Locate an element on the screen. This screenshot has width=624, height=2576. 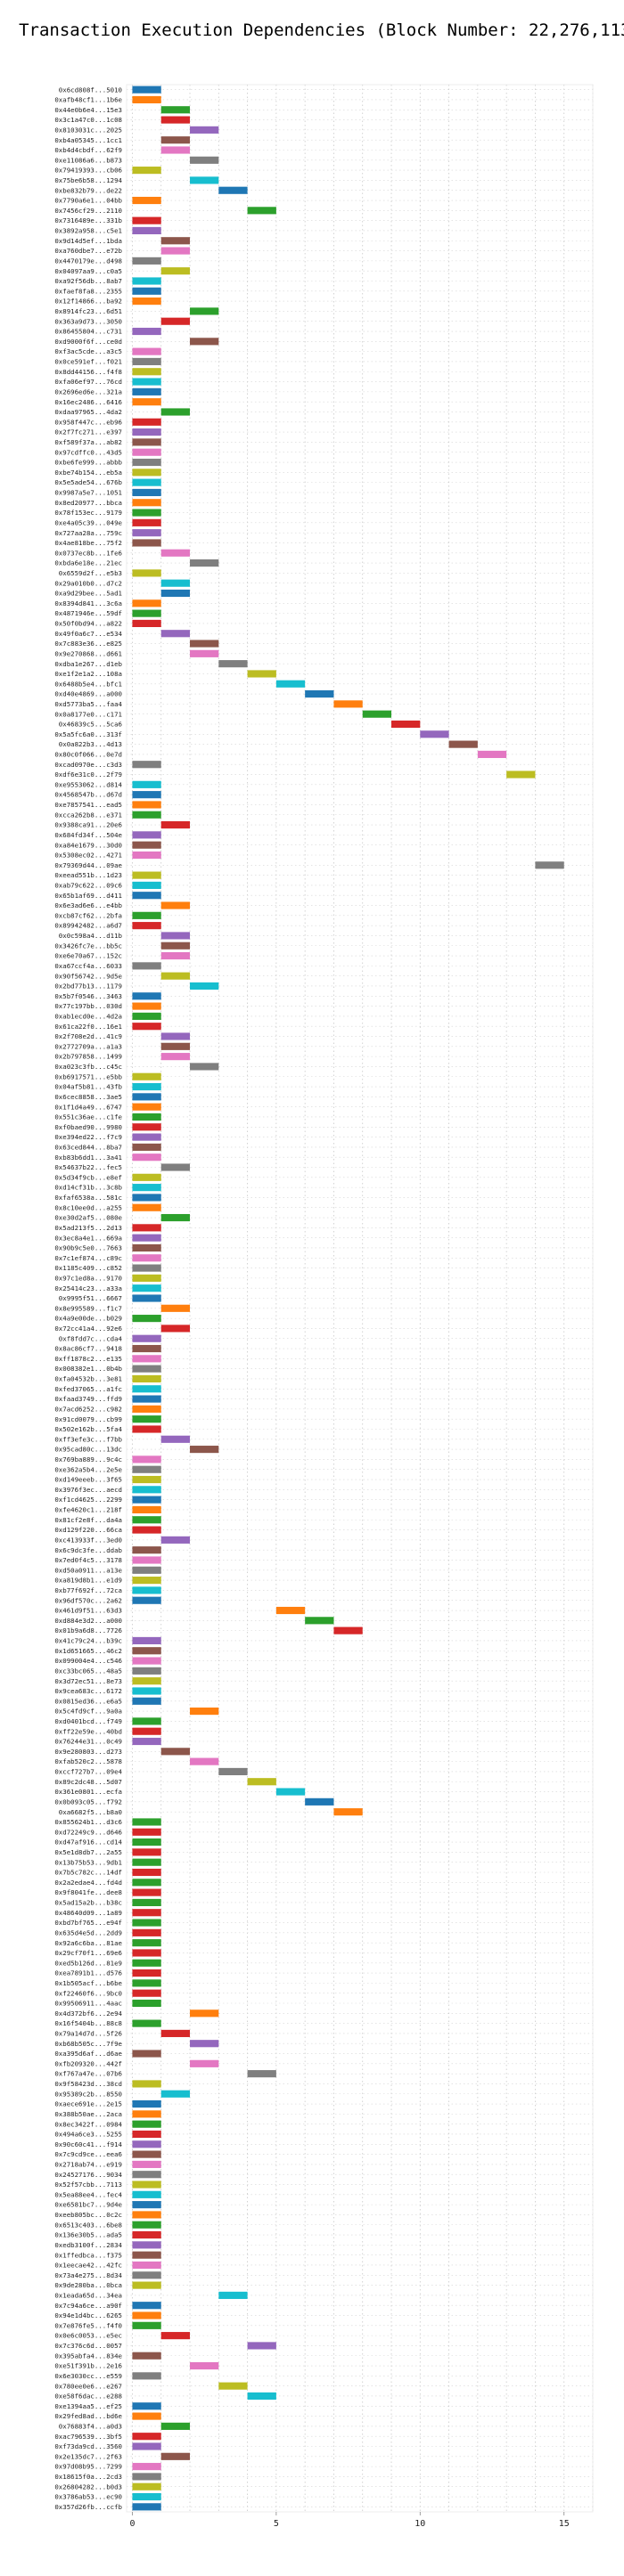
y-tick-label: 0x1f1d4a49...6747 is located at coordinates (88, 1107).